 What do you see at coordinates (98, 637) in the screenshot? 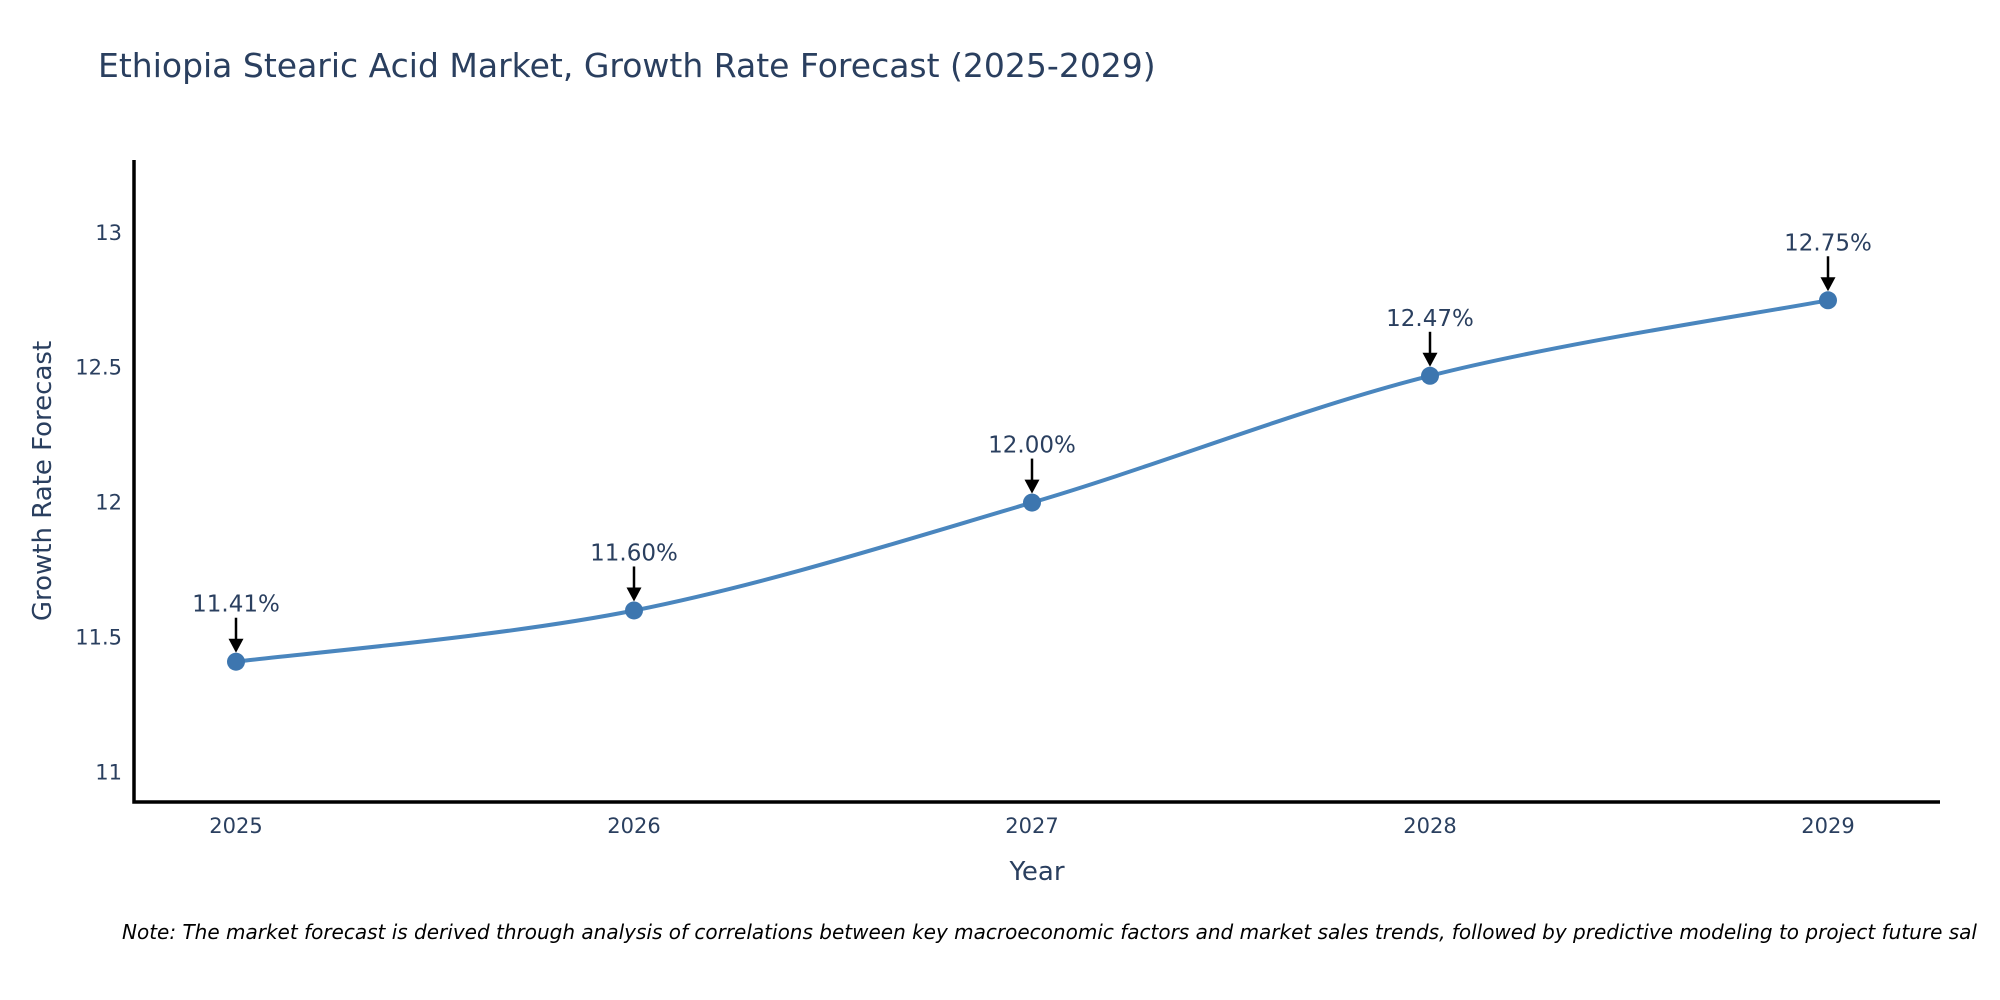
I see `y-tick-label: 11.5` at bounding box center [98, 637].